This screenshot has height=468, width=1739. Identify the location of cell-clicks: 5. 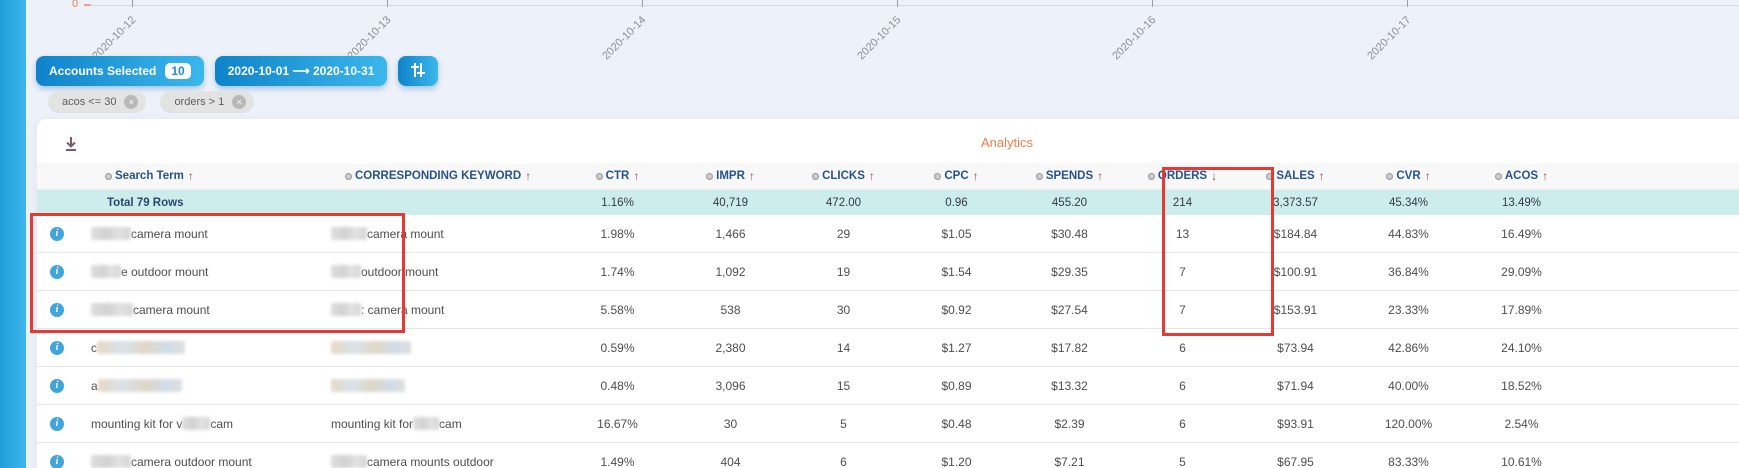
(843, 423).